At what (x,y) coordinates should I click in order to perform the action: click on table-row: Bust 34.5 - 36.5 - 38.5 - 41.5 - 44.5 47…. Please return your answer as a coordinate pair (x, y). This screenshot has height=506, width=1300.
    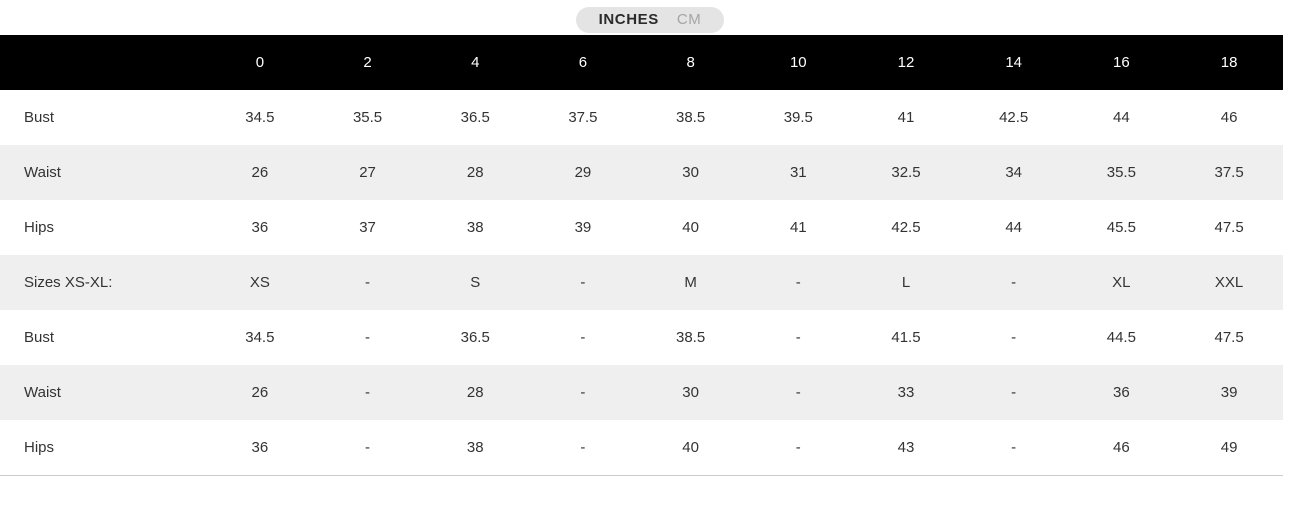
    Looking at the image, I should click on (641, 337).